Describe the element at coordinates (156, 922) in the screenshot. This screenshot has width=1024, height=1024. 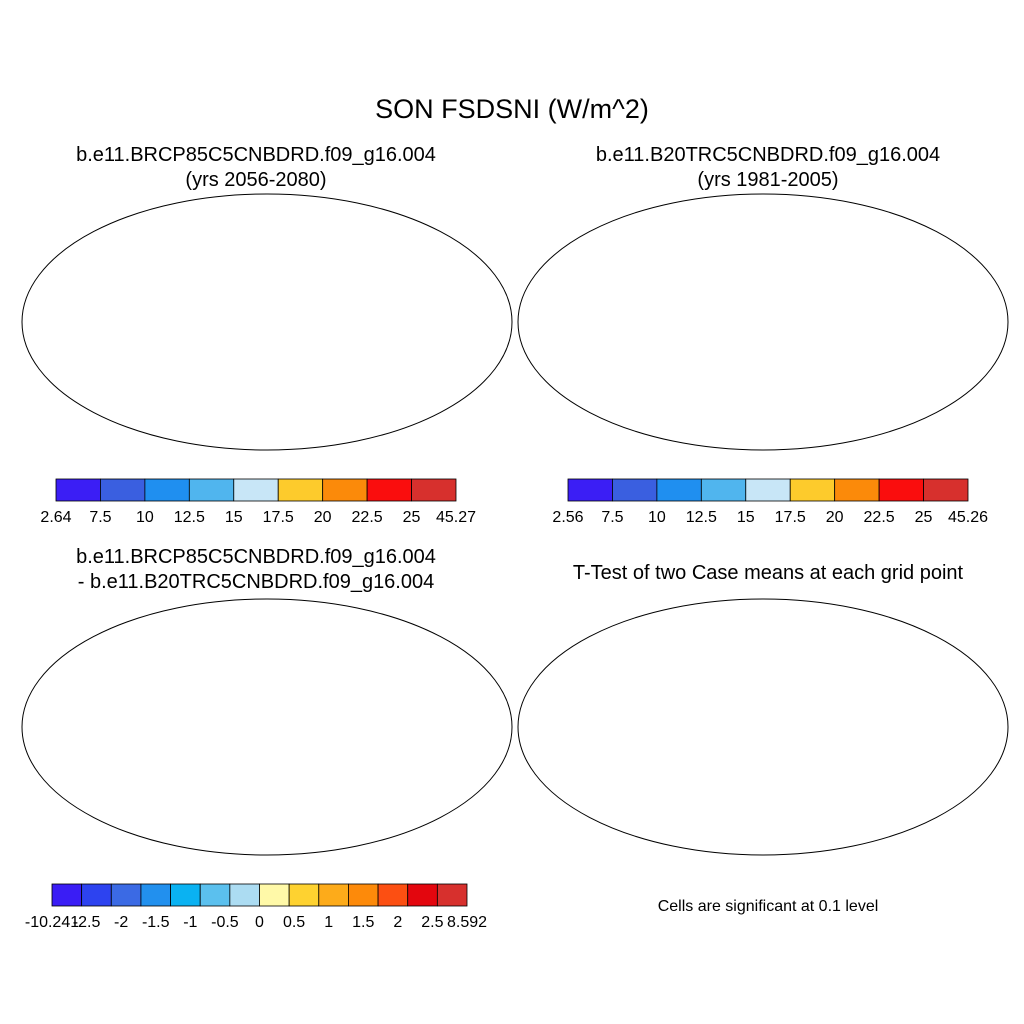
I see `colorbar-tick-label: -1.5` at that location.